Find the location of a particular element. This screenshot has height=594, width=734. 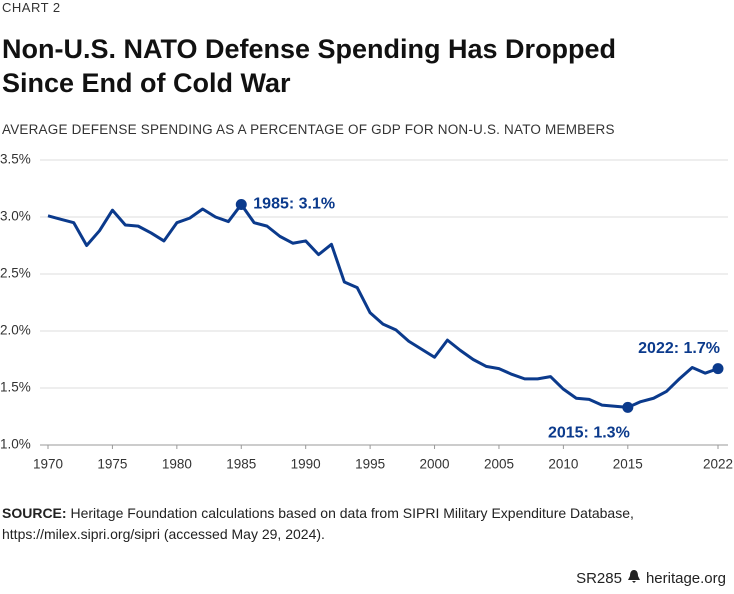

y-tick-label: 1.5% is located at coordinates (15, 387).